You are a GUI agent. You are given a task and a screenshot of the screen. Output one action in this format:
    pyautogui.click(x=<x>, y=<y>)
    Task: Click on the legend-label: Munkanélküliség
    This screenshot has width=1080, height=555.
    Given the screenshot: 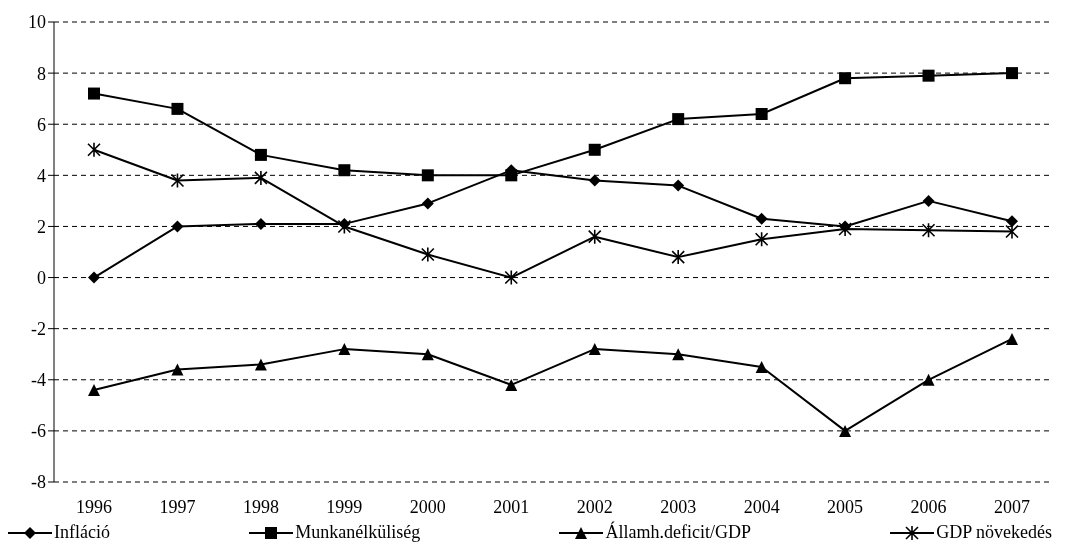 What is the action you would take?
    pyautogui.click(x=358, y=532)
    